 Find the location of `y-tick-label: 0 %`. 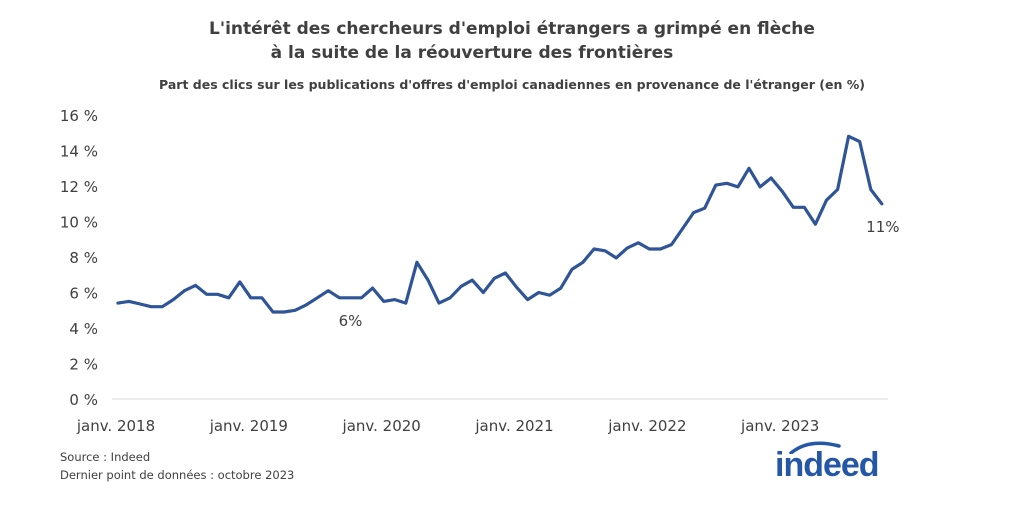

y-tick-label: 0 % is located at coordinates (83, 400).